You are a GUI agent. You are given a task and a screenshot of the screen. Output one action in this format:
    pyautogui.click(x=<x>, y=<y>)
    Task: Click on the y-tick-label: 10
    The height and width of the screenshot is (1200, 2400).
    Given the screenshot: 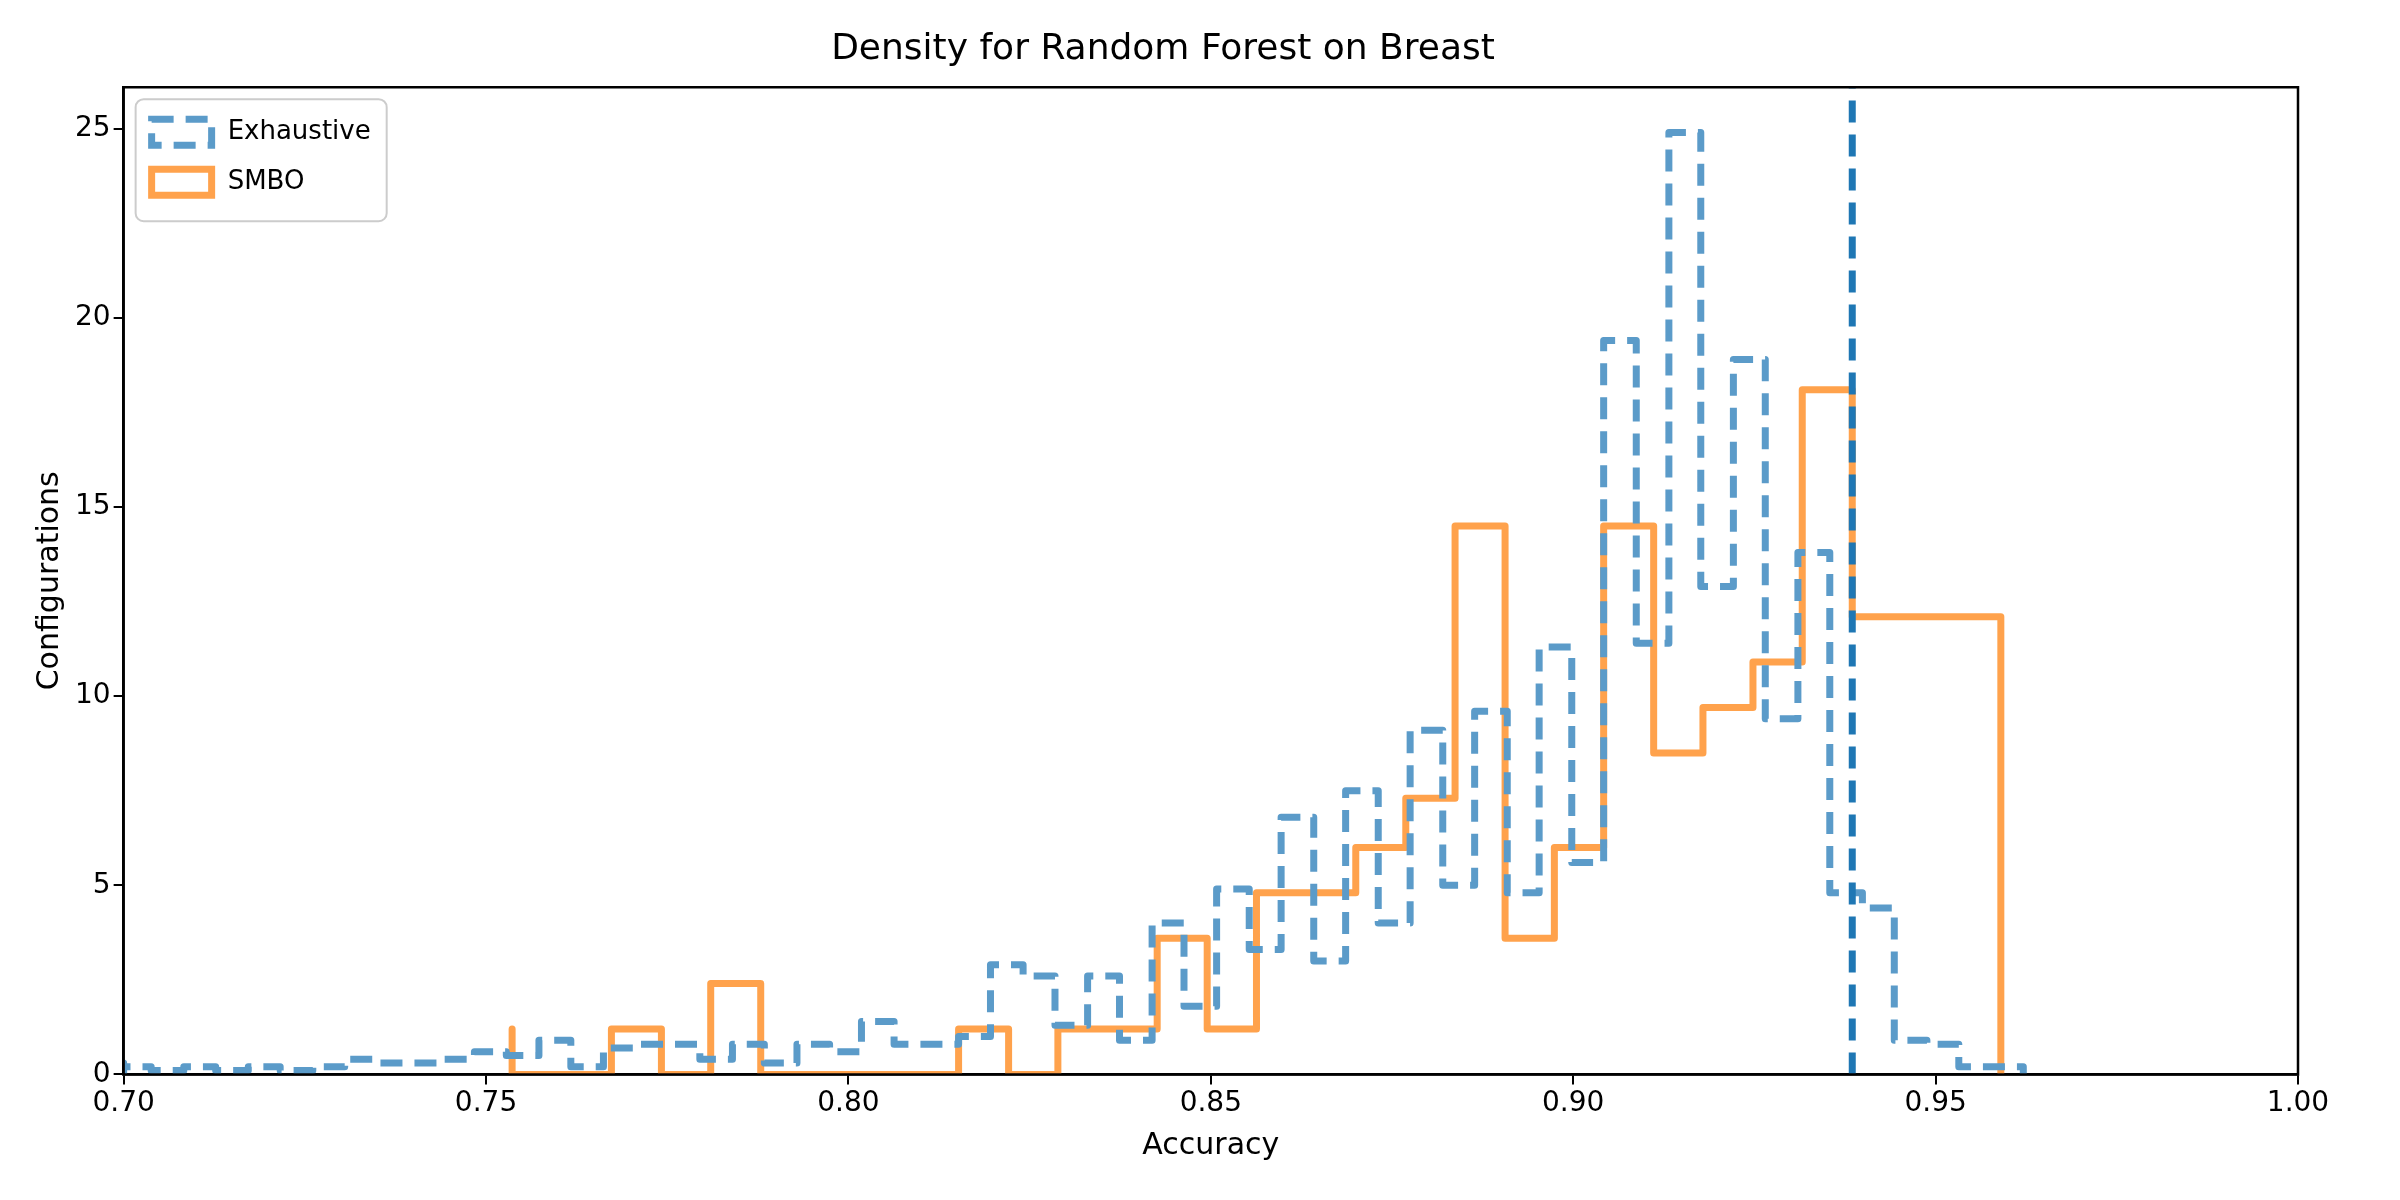 What is the action you would take?
    pyautogui.click(x=92, y=694)
    